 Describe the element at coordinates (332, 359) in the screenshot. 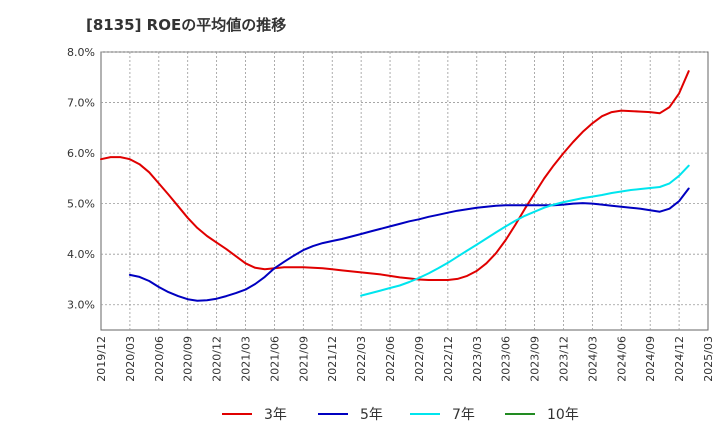

I see `x-tick-label: 2021/12` at that location.